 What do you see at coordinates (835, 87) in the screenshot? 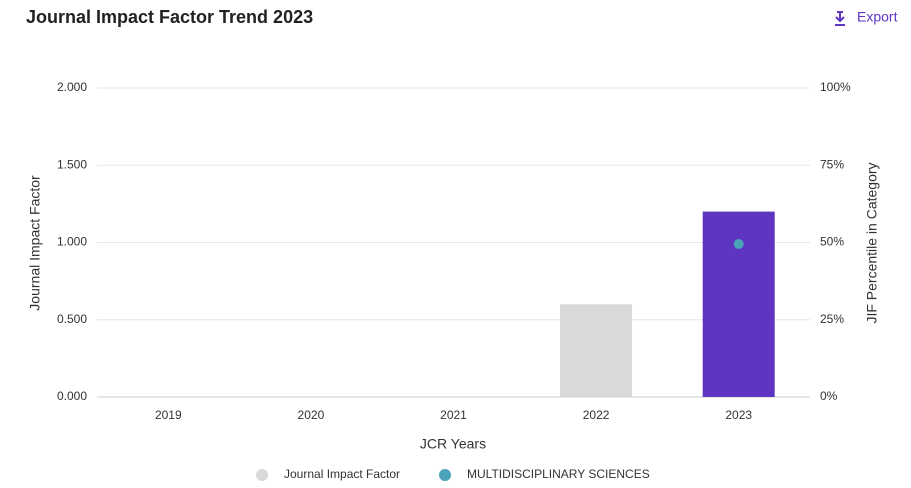
I see `y2-tick-label: 100%` at bounding box center [835, 87].